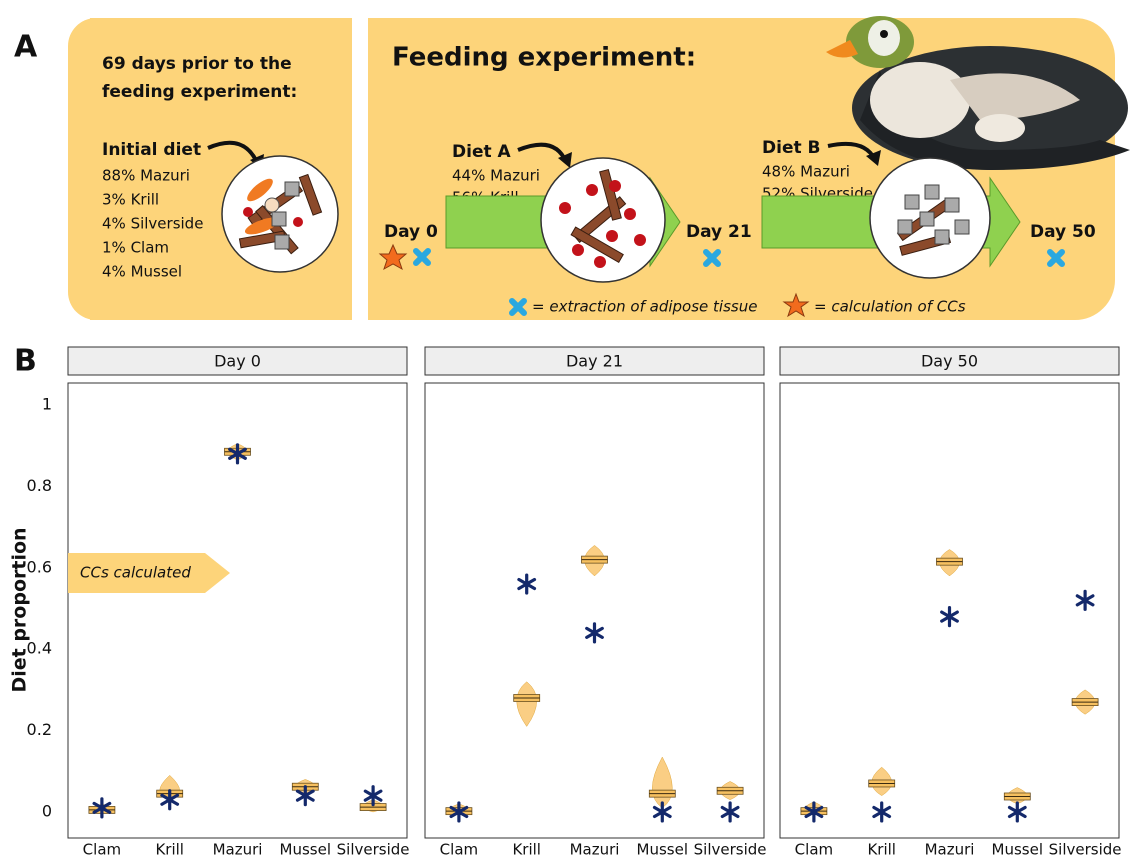  Describe the element at coordinates (890, 307) in the screenshot. I see `legend-text: = calculation of CCs` at that location.